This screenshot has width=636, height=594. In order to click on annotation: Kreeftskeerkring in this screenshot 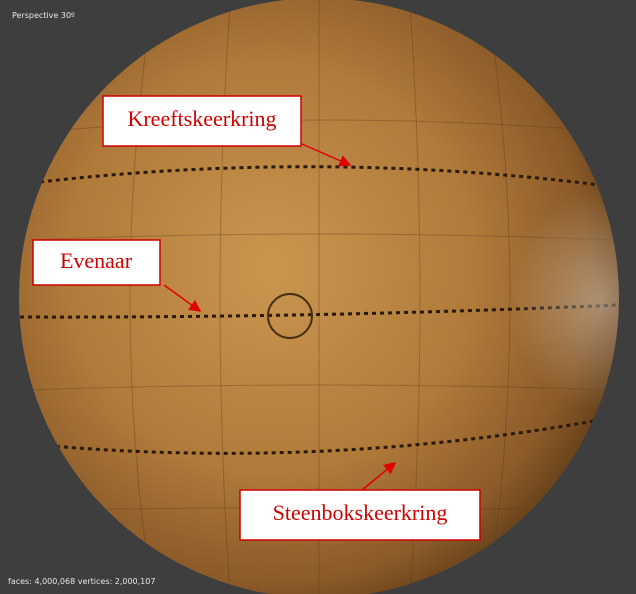, I will do `click(227, 131)`.